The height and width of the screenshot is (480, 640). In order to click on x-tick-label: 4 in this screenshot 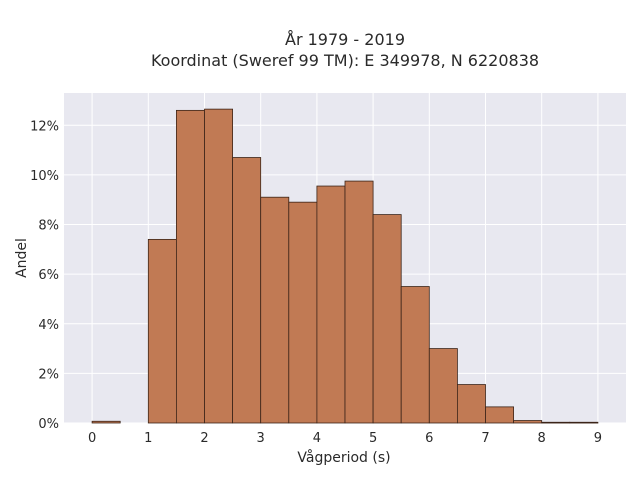, I will do `click(317, 438)`.